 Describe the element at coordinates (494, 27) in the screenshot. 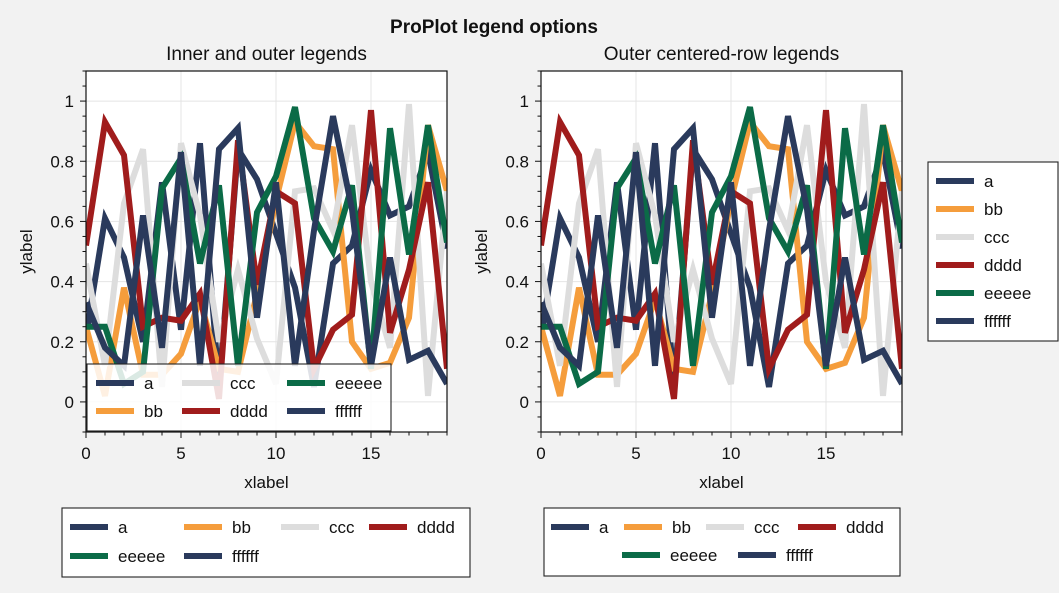

I see `figure-suptitle: ProPlot legend options` at that location.